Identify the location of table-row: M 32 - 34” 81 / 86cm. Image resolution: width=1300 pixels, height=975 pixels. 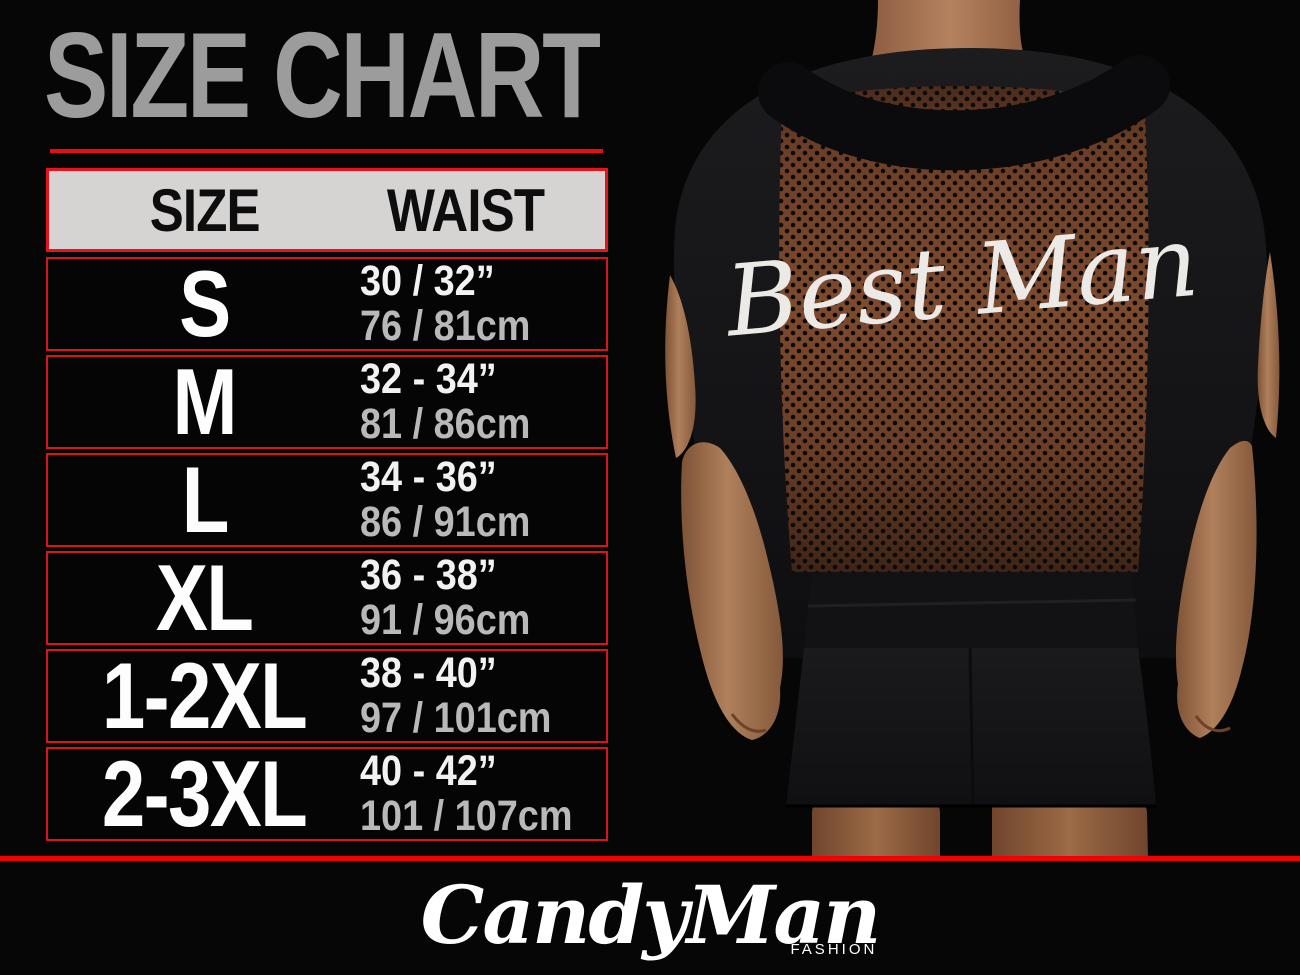
(327, 402).